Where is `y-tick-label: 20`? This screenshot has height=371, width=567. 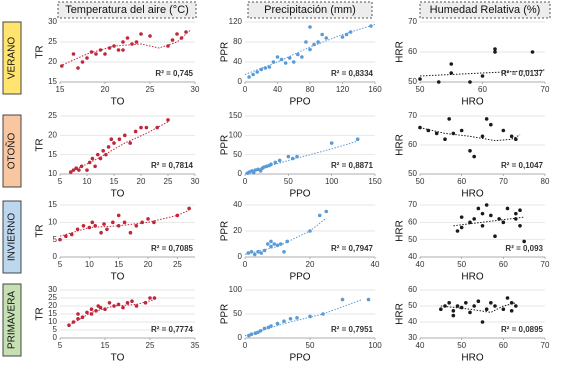 y-tick-label: 20 is located at coordinates (52, 134).